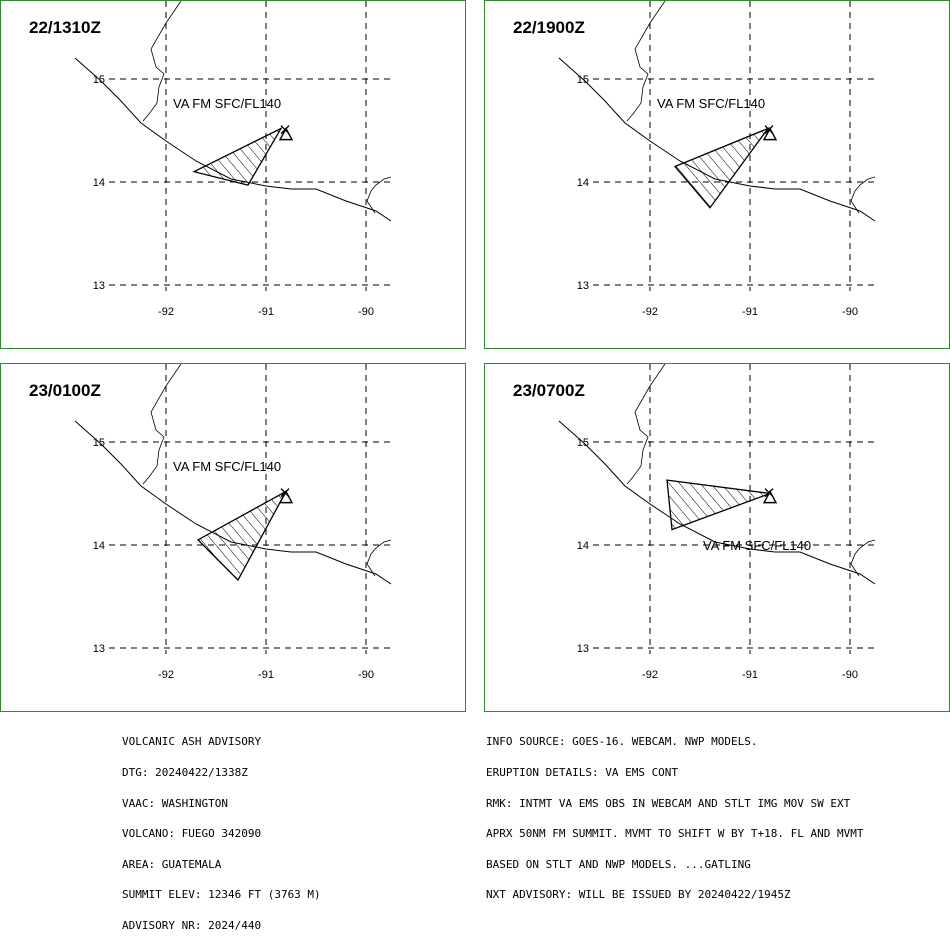  I want to click on advisory-line: DTG: 20240422/1338Z, so click(185, 772).